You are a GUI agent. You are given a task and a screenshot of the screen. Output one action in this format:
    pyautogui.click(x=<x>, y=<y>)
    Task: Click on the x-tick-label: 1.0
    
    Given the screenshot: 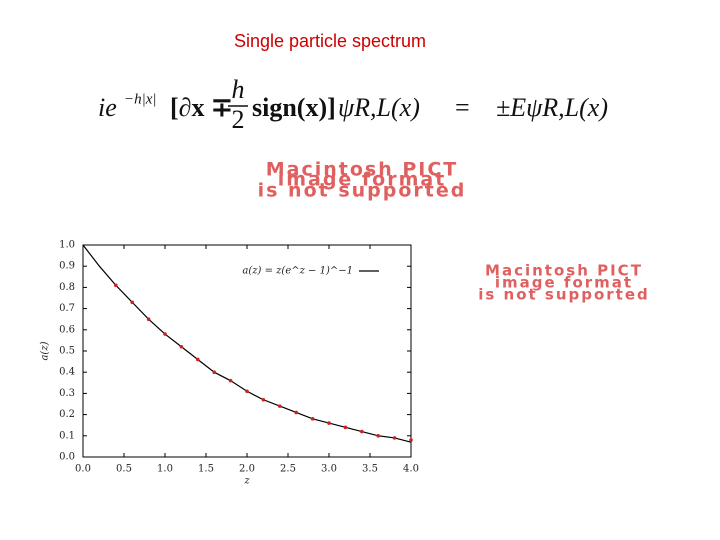 What is the action you would take?
    pyautogui.click(x=165, y=469)
    